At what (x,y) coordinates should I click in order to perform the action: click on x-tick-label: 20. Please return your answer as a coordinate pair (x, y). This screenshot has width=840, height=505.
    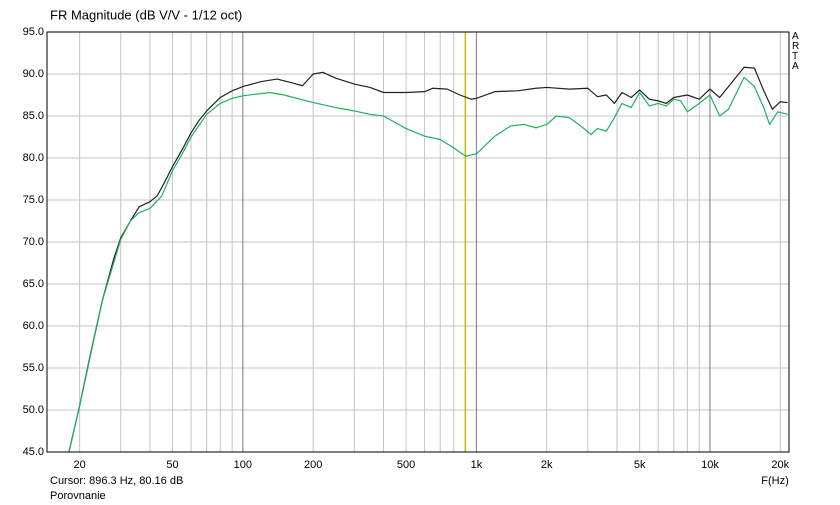
    Looking at the image, I should click on (79, 465).